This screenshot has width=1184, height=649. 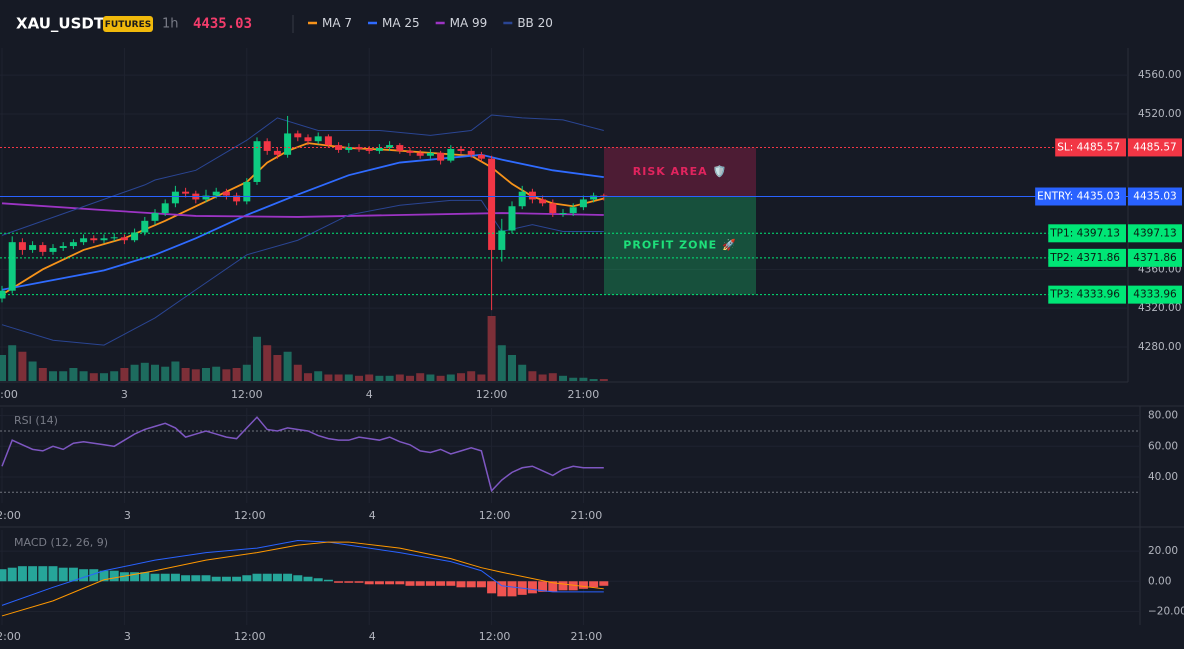 I want to click on level-value: 4371.86, so click(x=1155, y=258).